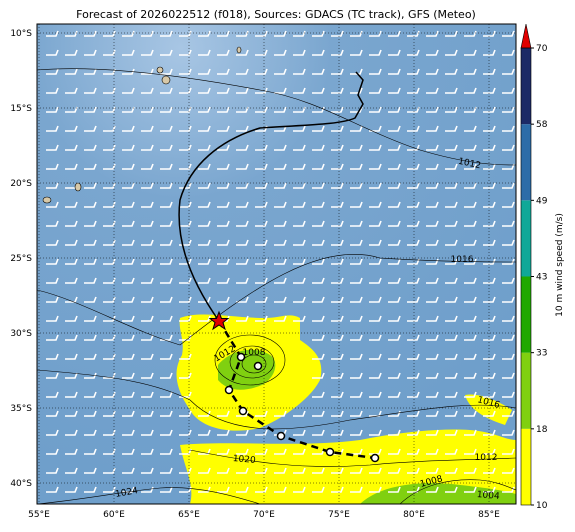 This screenshot has height=532, width=575. I want to click on lat-label: 20°S, so click(21, 184).